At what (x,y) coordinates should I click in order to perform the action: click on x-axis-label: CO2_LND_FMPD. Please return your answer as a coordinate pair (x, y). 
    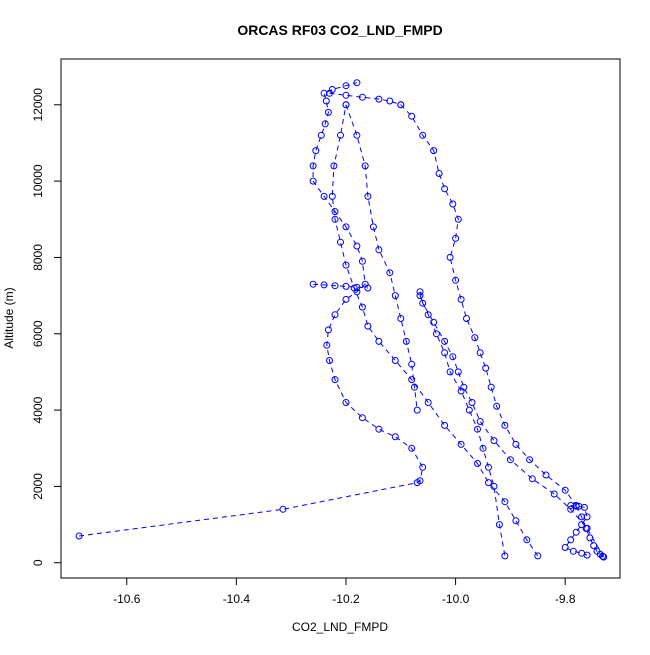
    Looking at the image, I should click on (340, 627).